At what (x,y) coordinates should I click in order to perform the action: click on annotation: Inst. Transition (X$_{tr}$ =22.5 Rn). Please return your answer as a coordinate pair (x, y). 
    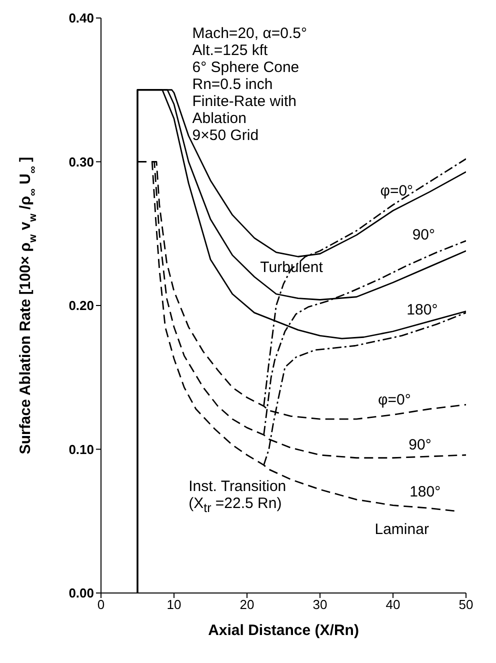
    Looking at the image, I should click on (237, 497).